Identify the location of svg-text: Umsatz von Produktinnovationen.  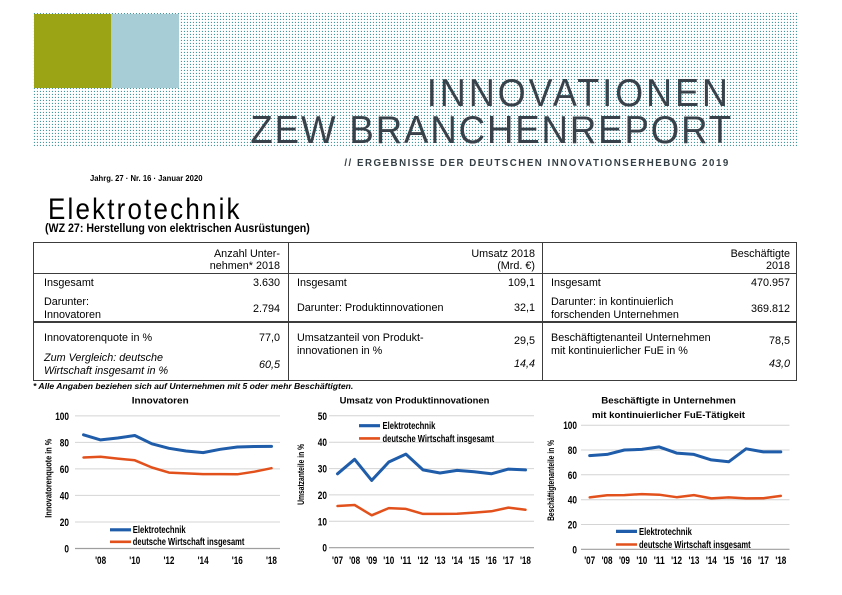
(415, 401).